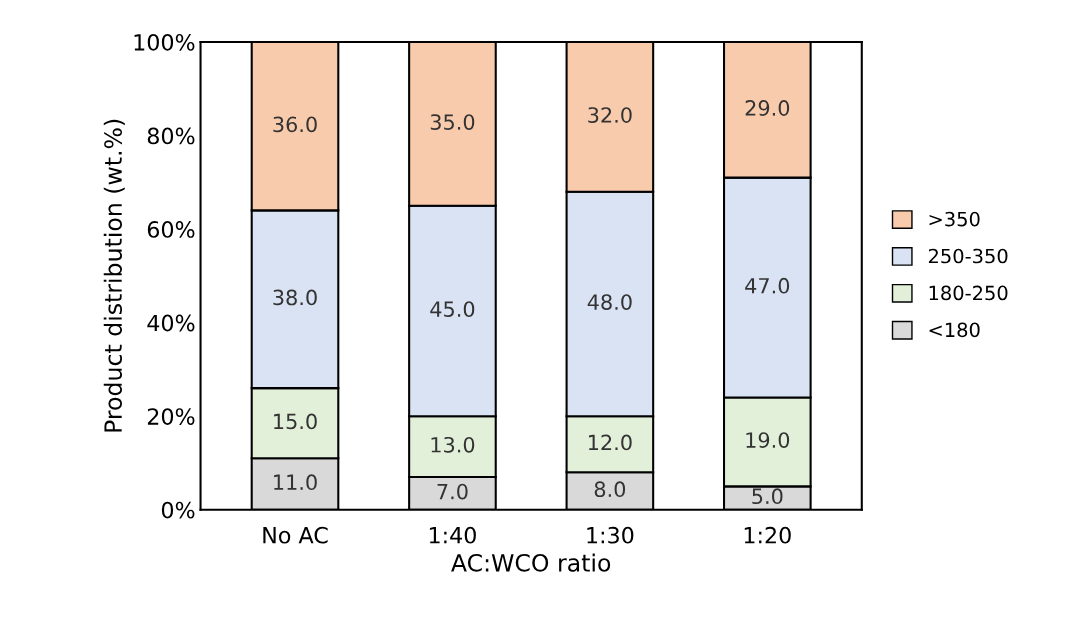 This screenshot has width=1084, height=627. What do you see at coordinates (295, 421) in the screenshot?
I see `data-label: 15.0` at bounding box center [295, 421].